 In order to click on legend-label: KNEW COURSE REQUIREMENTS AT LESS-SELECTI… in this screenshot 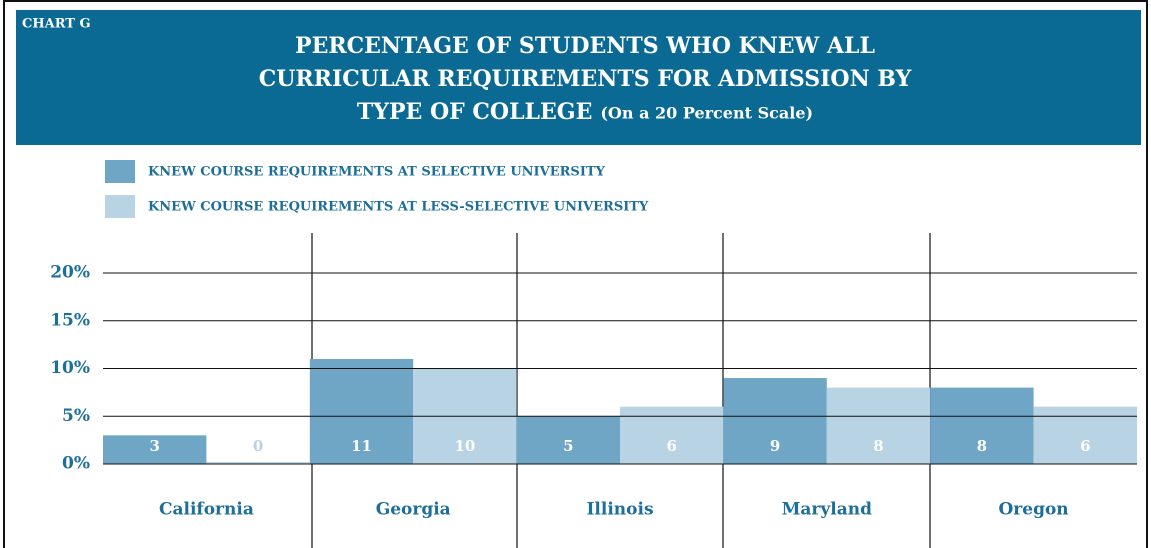, I will do `click(398, 207)`.